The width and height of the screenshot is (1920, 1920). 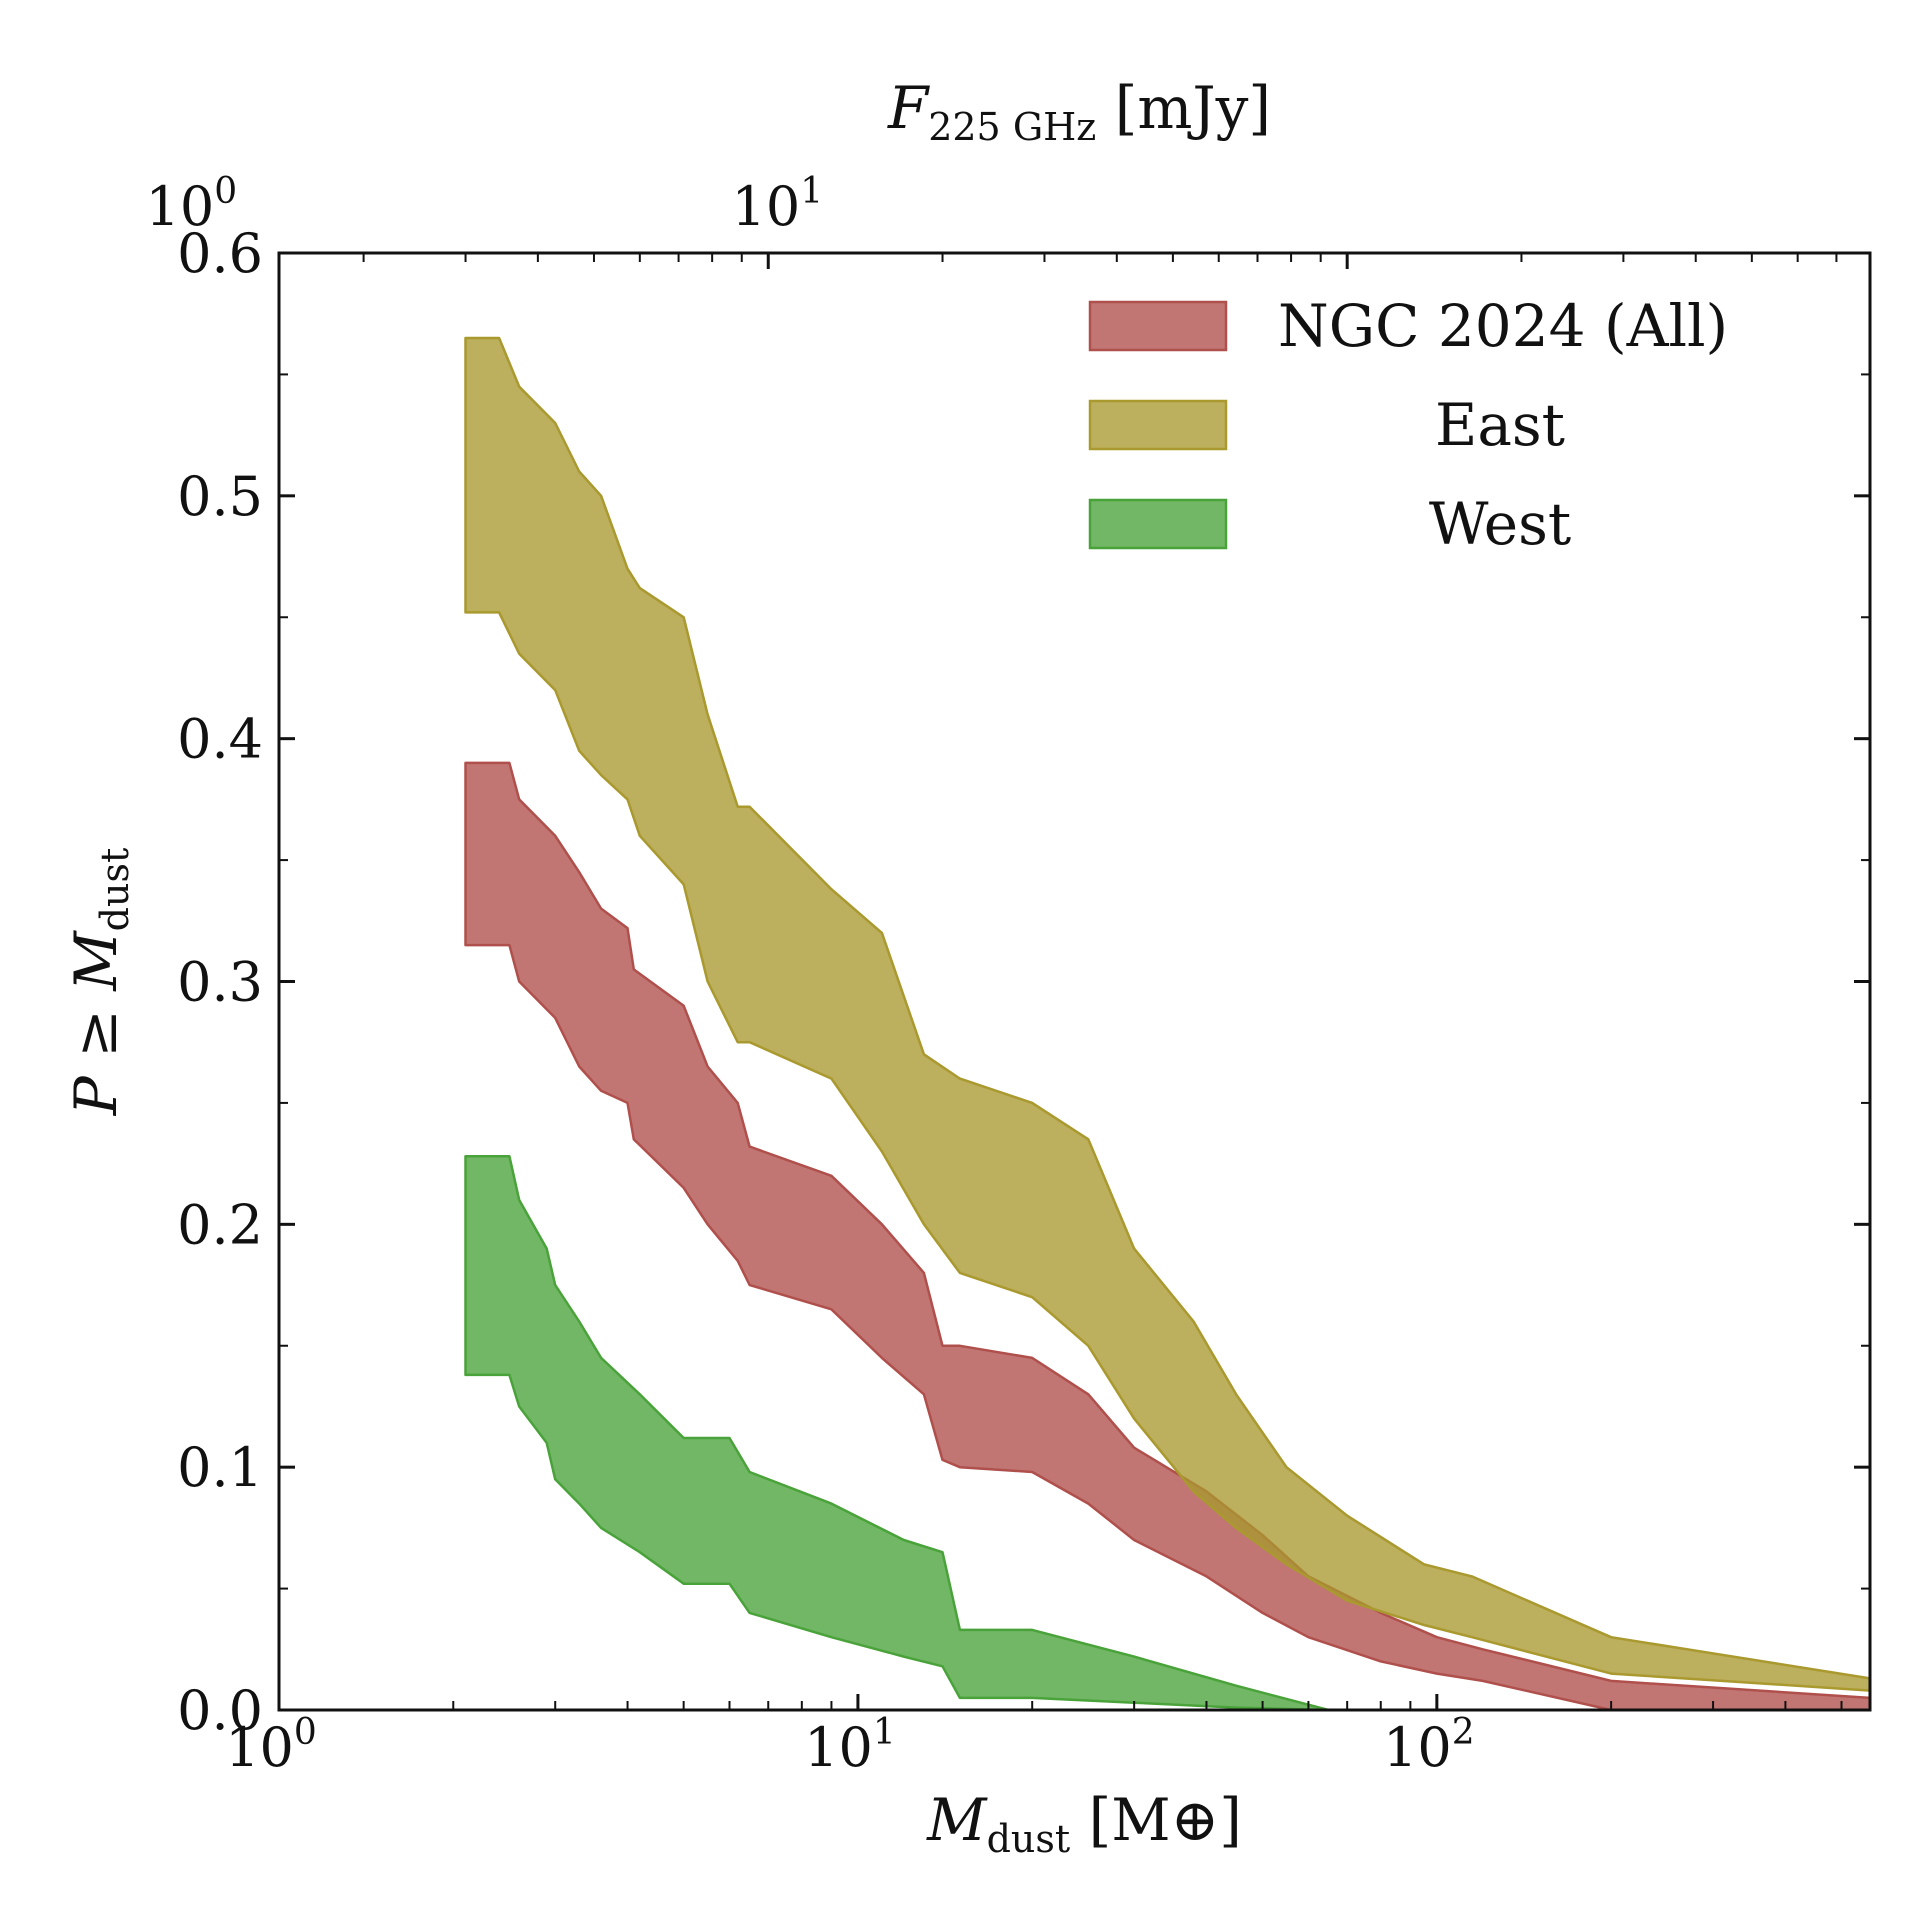 What do you see at coordinates (220, 1224) in the screenshot?
I see `y-tick-label: 0.2` at bounding box center [220, 1224].